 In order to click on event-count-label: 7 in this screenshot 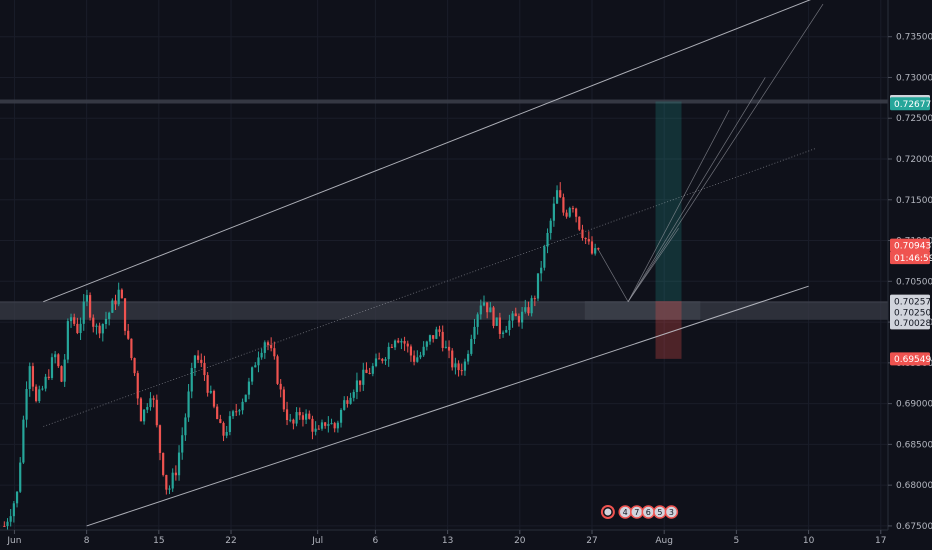, I will do `click(636, 512)`.